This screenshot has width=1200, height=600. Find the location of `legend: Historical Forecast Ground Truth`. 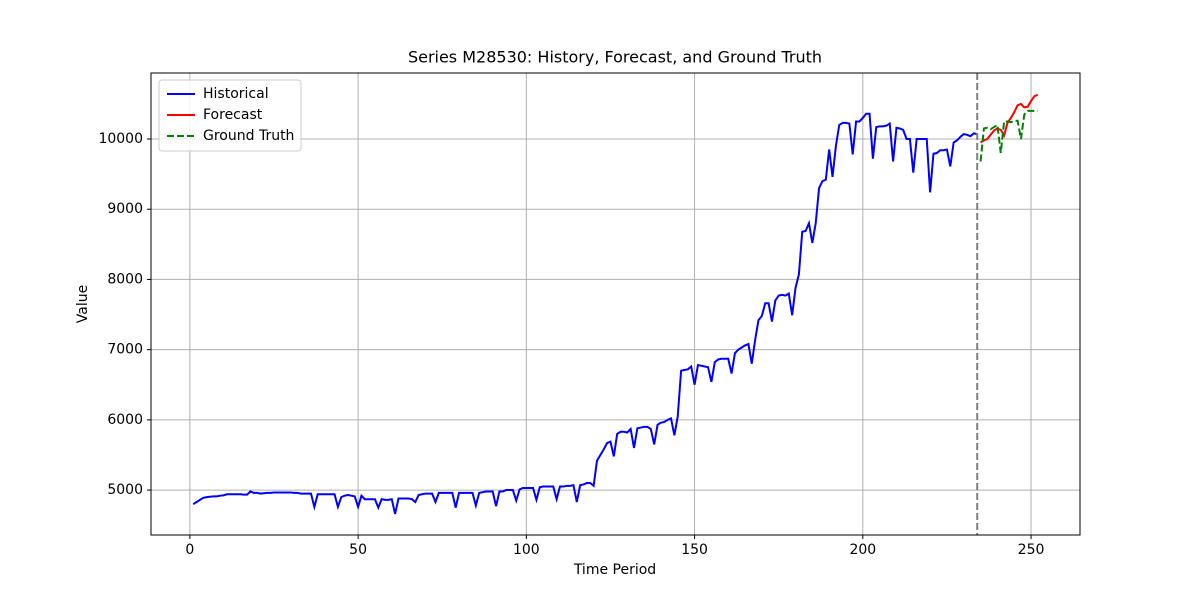

legend: Historical Forecast Ground Truth is located at coordinates (230, 115).